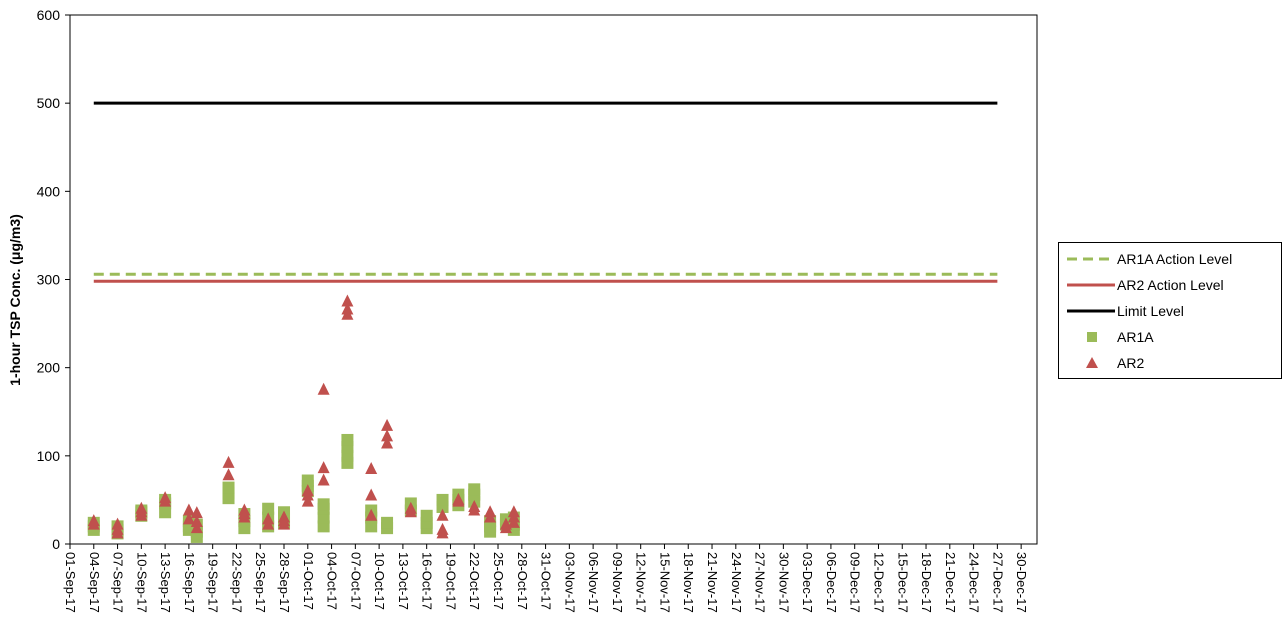 The height and width of the screenshot is (643, 1287). What do you see at coordinates (664, 582) in the screenshot?
I see `x-tick-label: 15-Nov-17` at bounding box center [664, 582].